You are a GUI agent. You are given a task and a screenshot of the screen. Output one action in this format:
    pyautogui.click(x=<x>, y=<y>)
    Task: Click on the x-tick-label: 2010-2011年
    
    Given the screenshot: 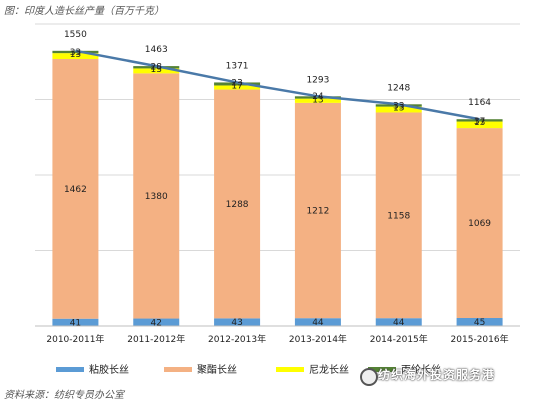 What is the action you would take?
    pyautogui.click(x=75, y=339)
    